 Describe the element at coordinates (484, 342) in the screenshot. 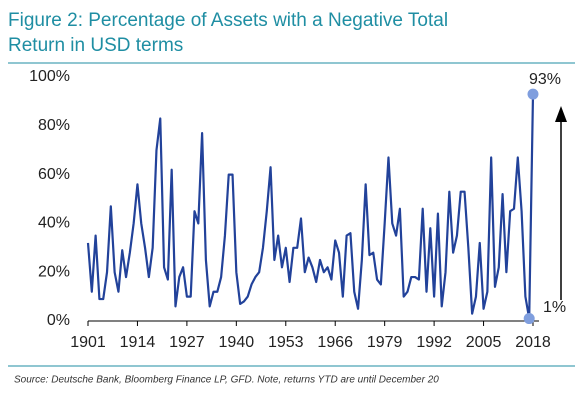

I see `x-tick-label: 2005` at that location.